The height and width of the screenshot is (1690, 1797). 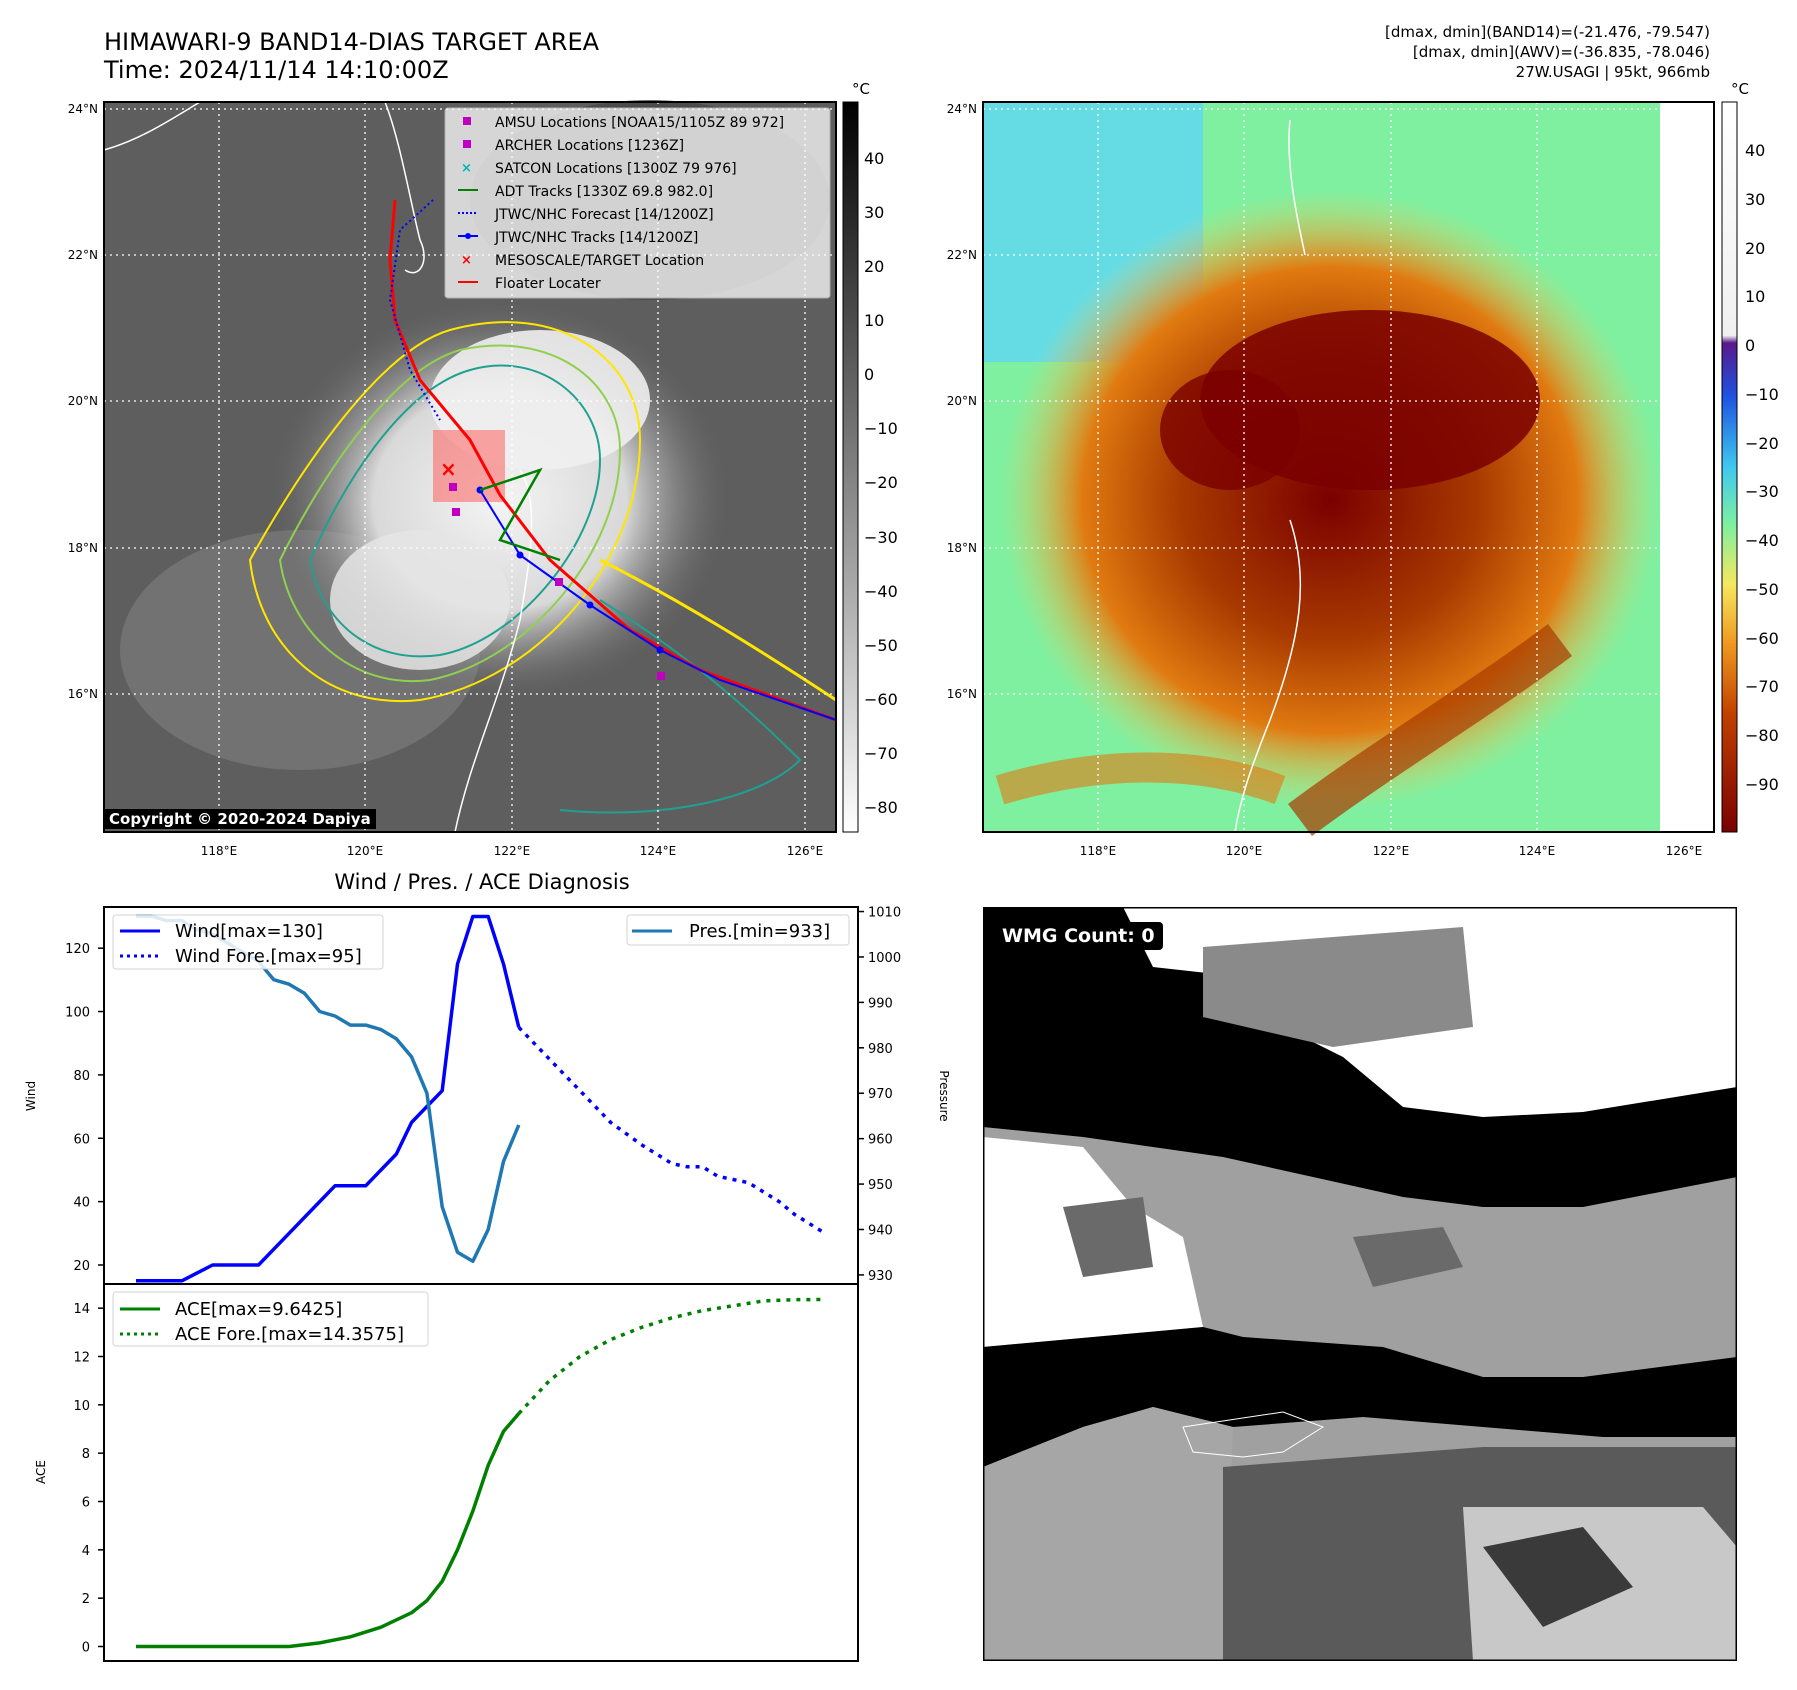 What do you see at coordinates (240, 819) in the screenshot?
I see `copyright-label: Copyright © 2020-2024 Dapiya` at bounding box center [240, 819].